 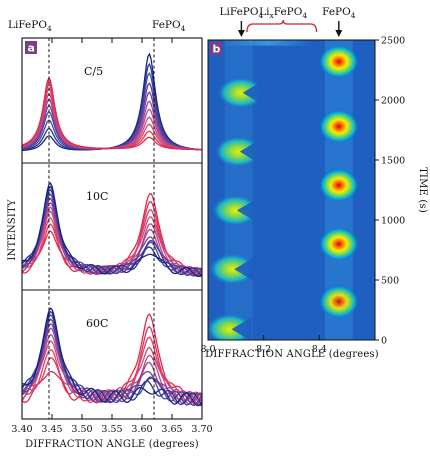 I want to click on y-tick-label: 500, so click(x=390, y=281).